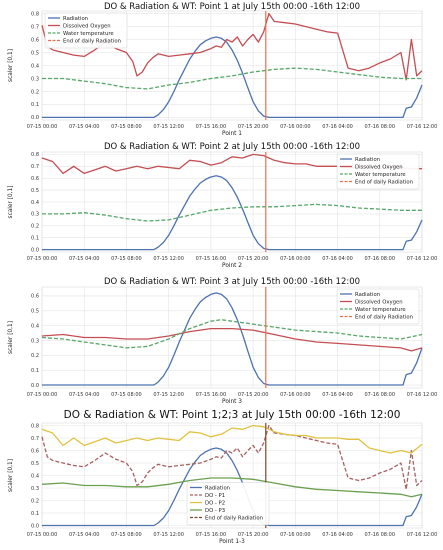  What do you see at coordinates (232, 457) in the screenshot?
I see `series-line-do_p1` at bounding box center [232, 457].